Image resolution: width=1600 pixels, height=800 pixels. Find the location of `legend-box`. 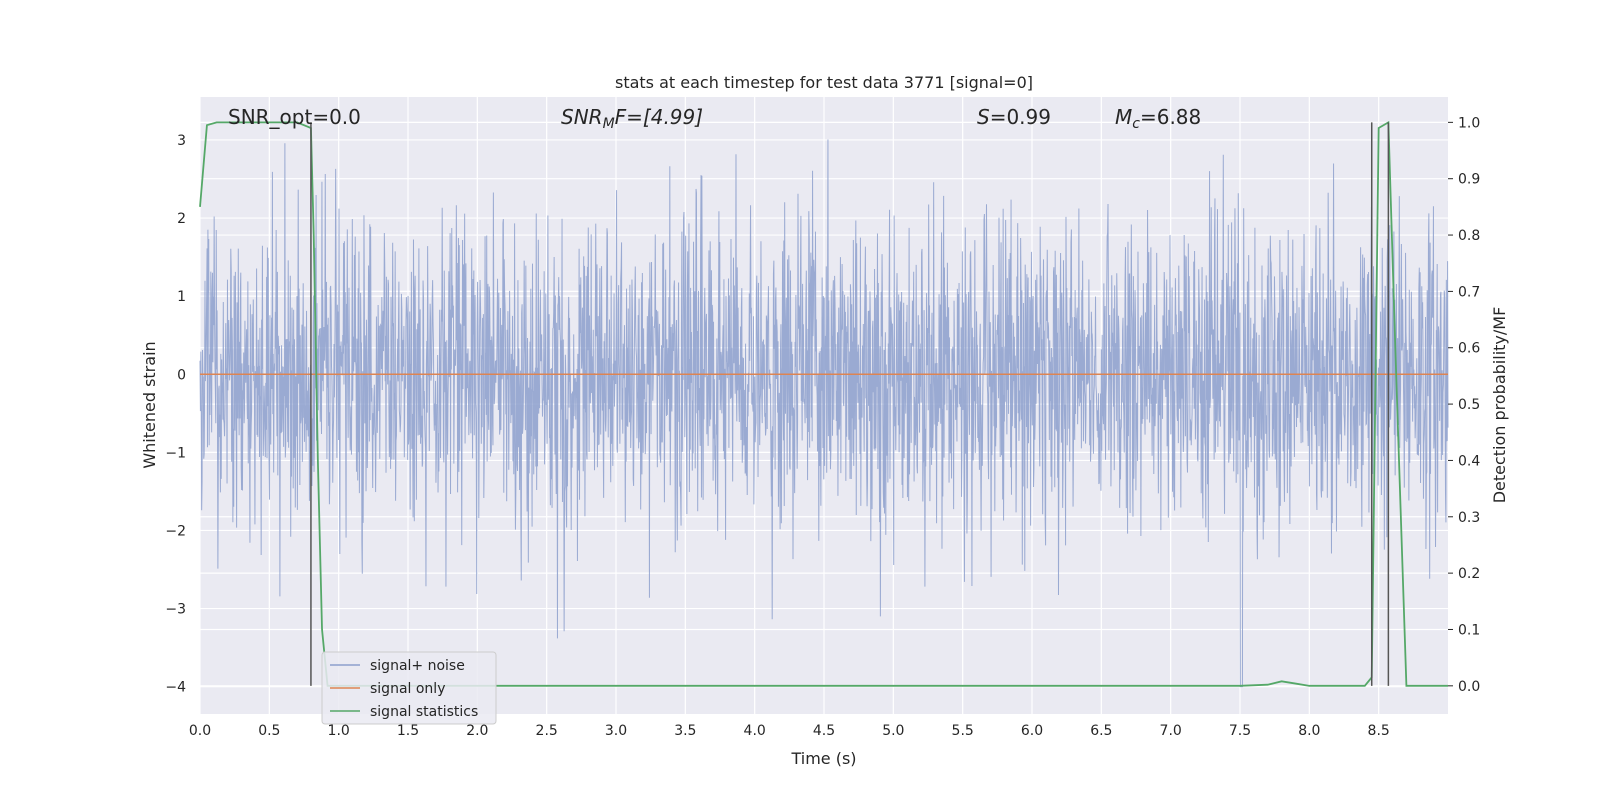

legend-box is located at coordinates (409, 688).